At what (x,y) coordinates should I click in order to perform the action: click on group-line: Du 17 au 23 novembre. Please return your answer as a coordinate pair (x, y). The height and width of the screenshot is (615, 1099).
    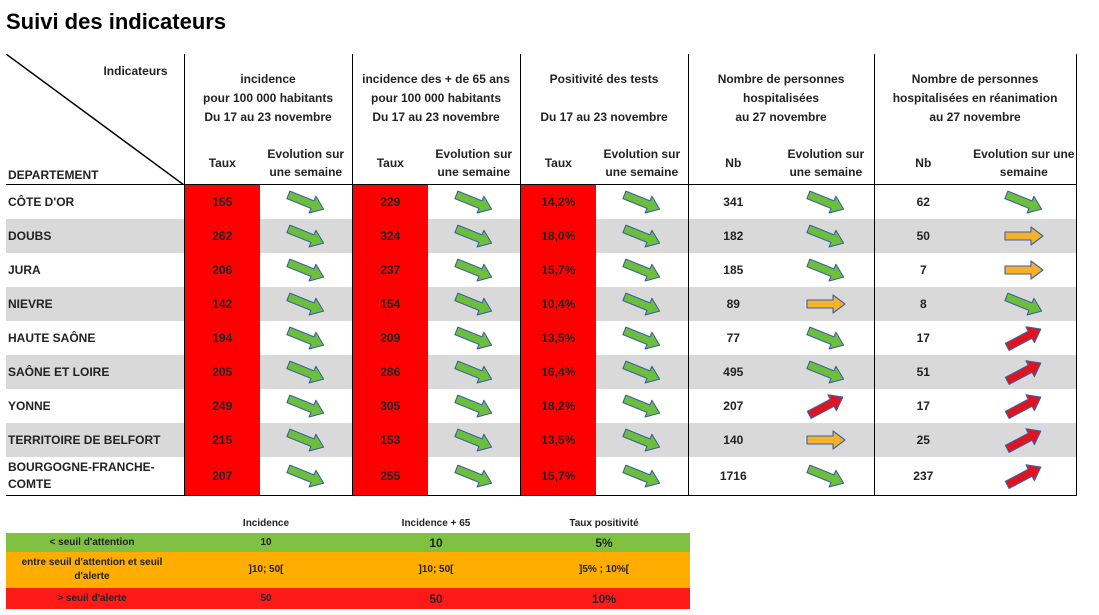
    Looking at the image, I should click on (436, 116).